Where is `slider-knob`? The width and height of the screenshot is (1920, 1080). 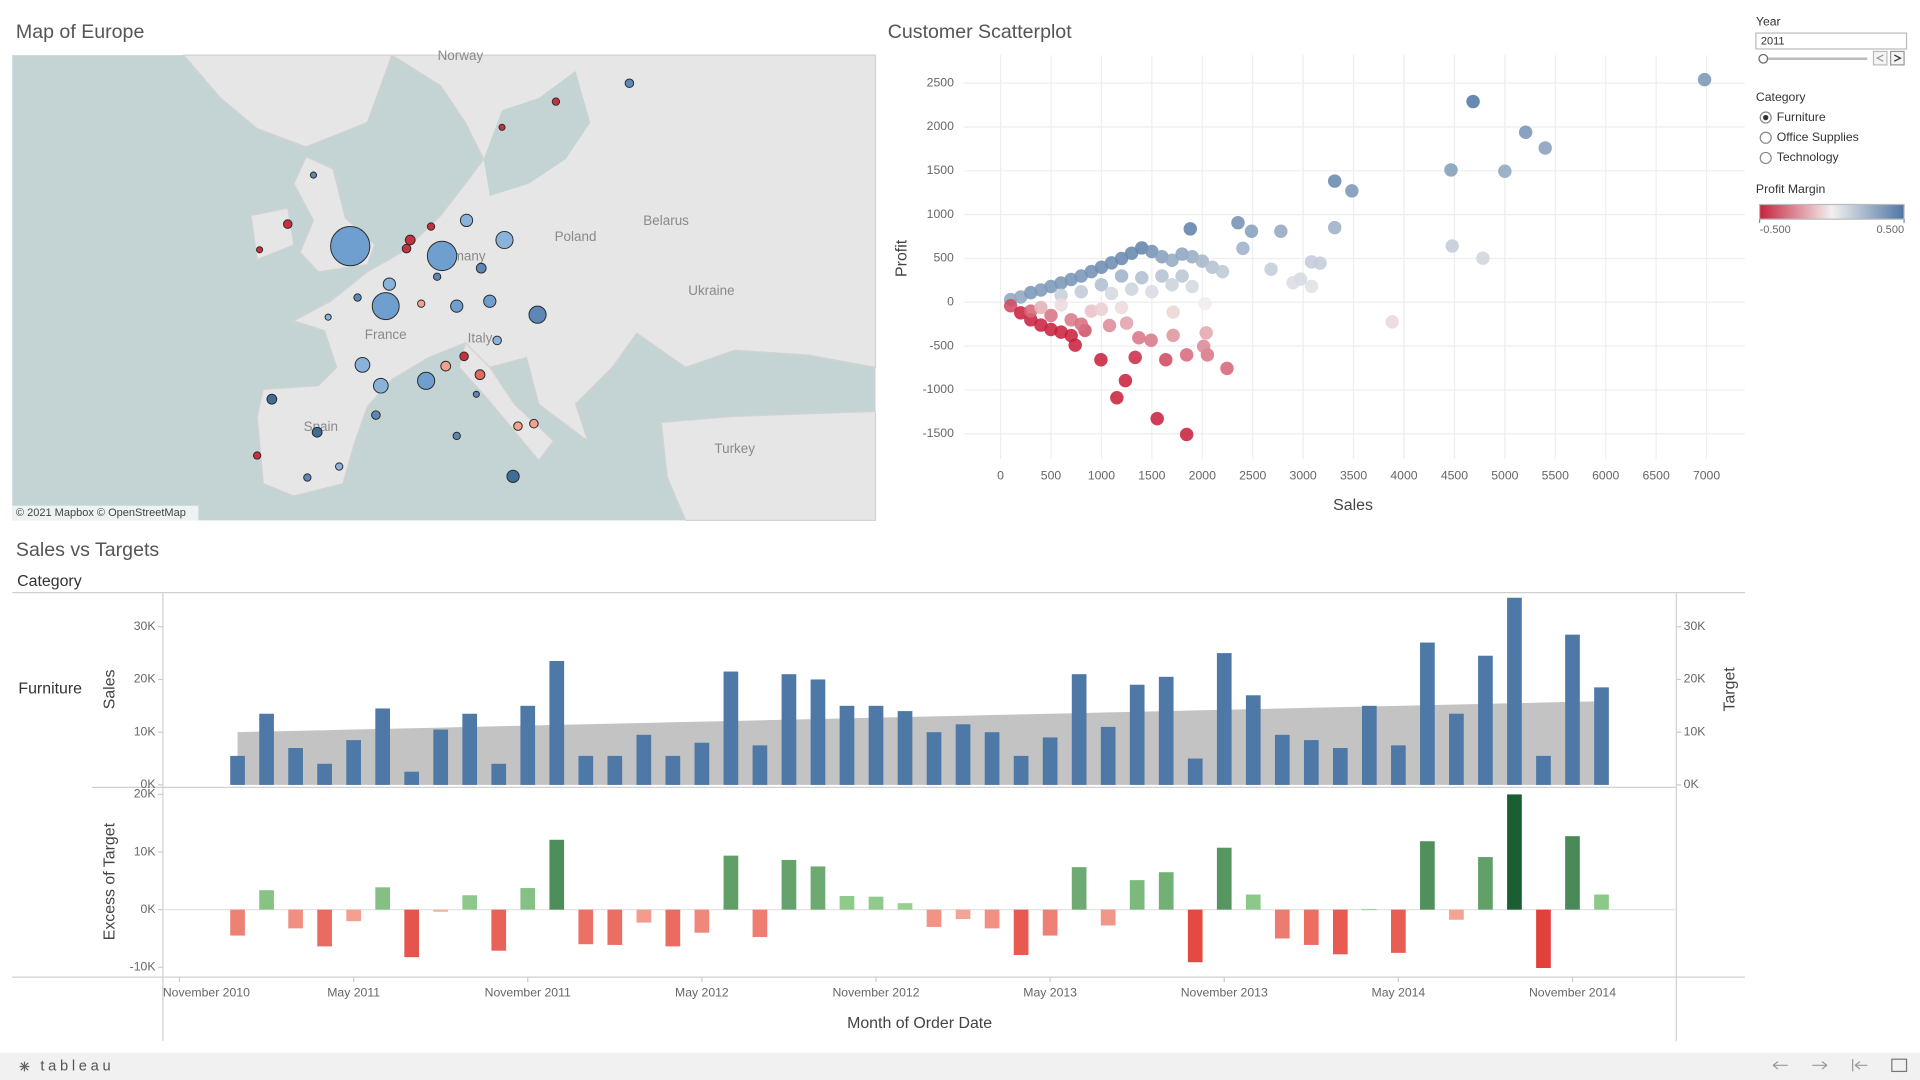 slider-knob is located at coordinates (1763, 58).